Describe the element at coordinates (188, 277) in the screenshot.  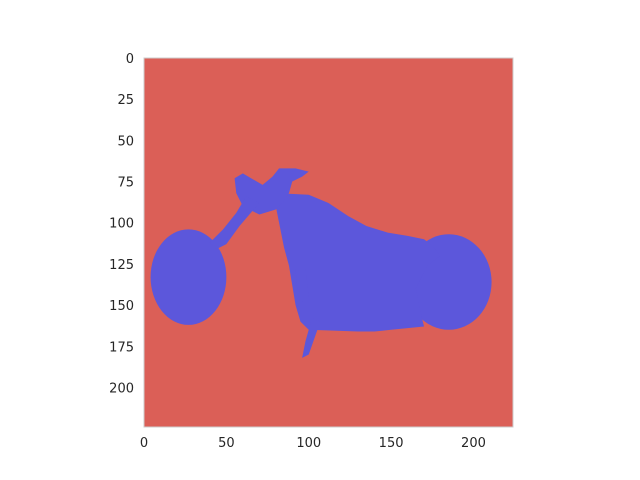
I see `mask-front-wheel` at that location.